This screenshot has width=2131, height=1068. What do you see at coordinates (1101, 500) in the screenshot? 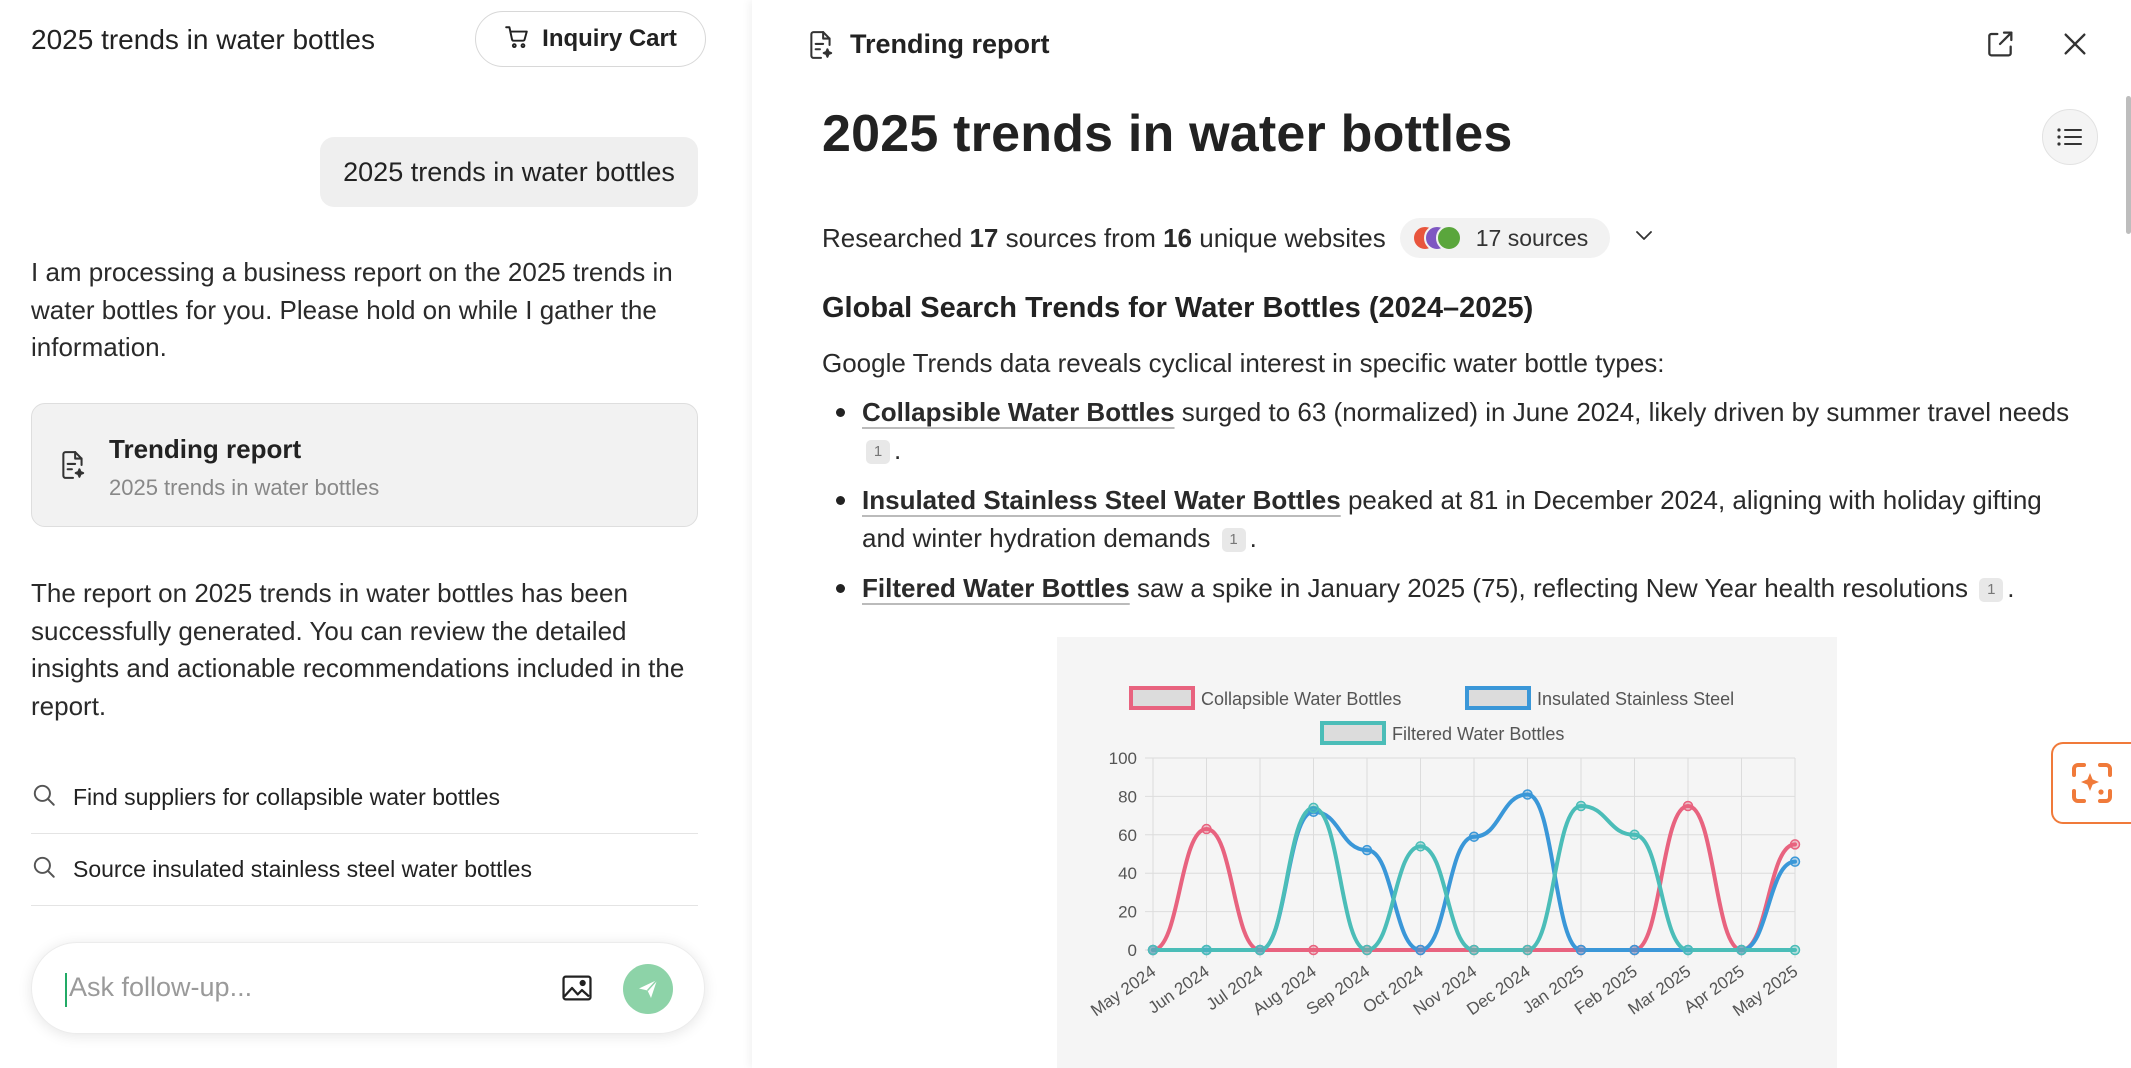
I see `keyword-link: Insulated Stainless Steel Water Bottles` at bounding box center [1101, 500].